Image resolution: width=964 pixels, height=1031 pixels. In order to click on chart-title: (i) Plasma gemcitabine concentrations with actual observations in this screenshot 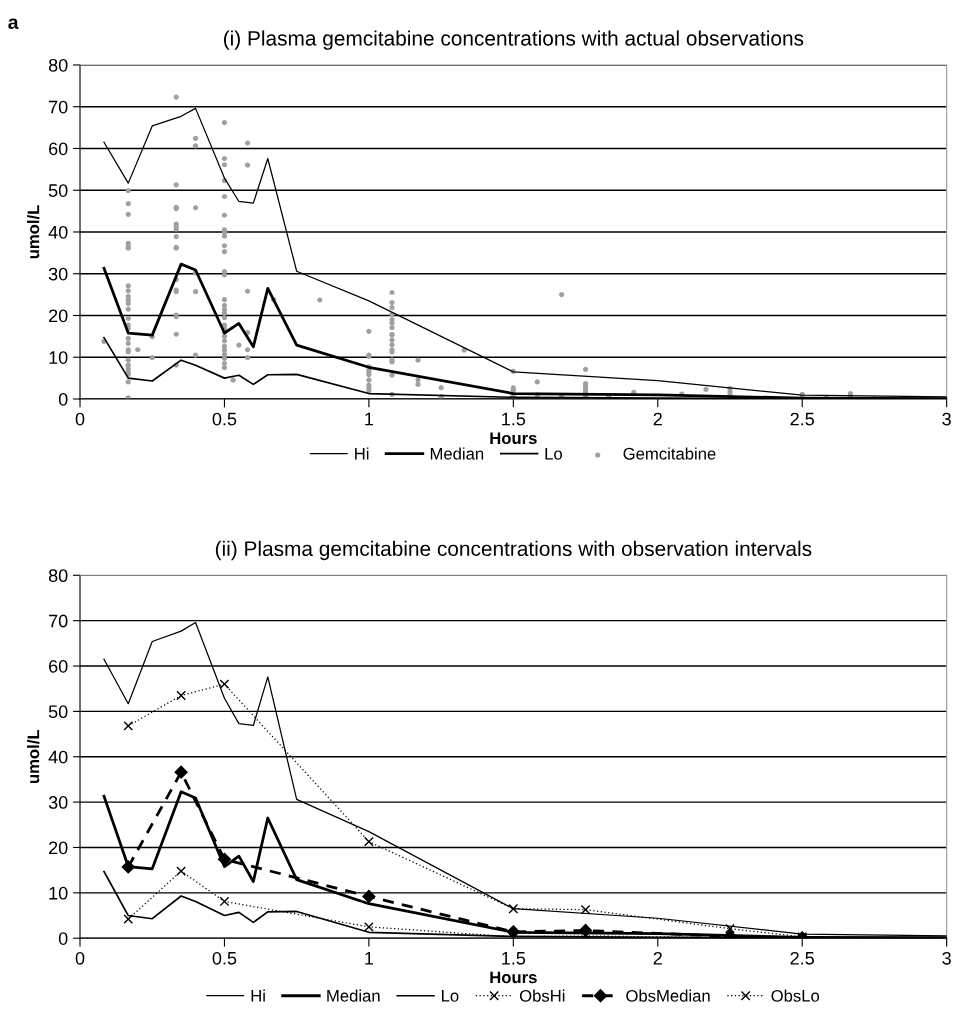, I will do `click(513, 40)`.